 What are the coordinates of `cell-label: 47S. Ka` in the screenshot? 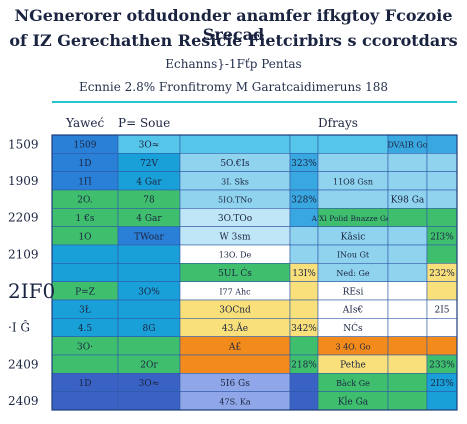 It's located at (234, 401).